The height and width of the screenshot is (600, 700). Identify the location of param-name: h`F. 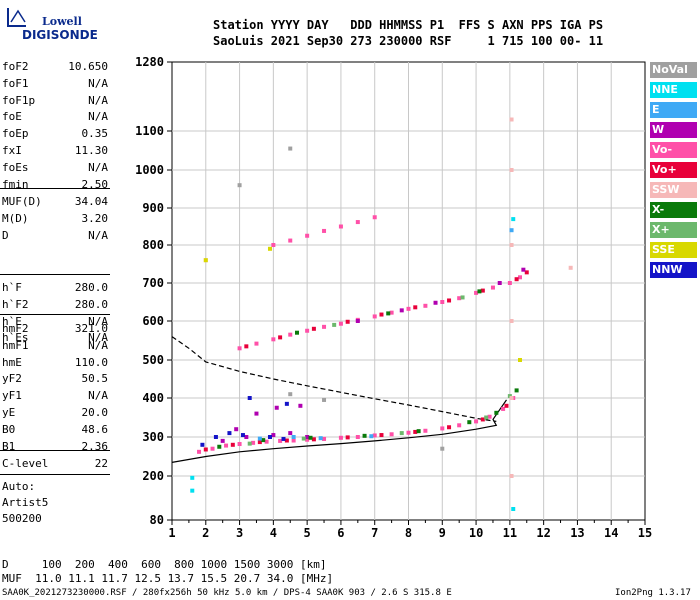
(12, 287).